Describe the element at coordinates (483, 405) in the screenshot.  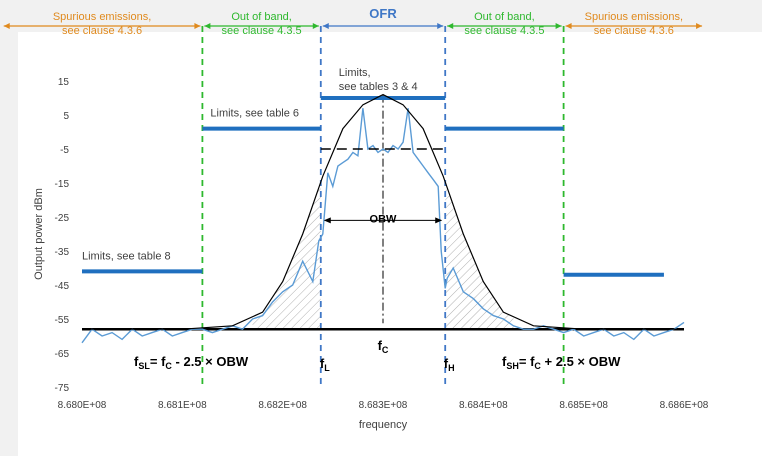
I see `x-tick-label: 8.684E+08` at that location.